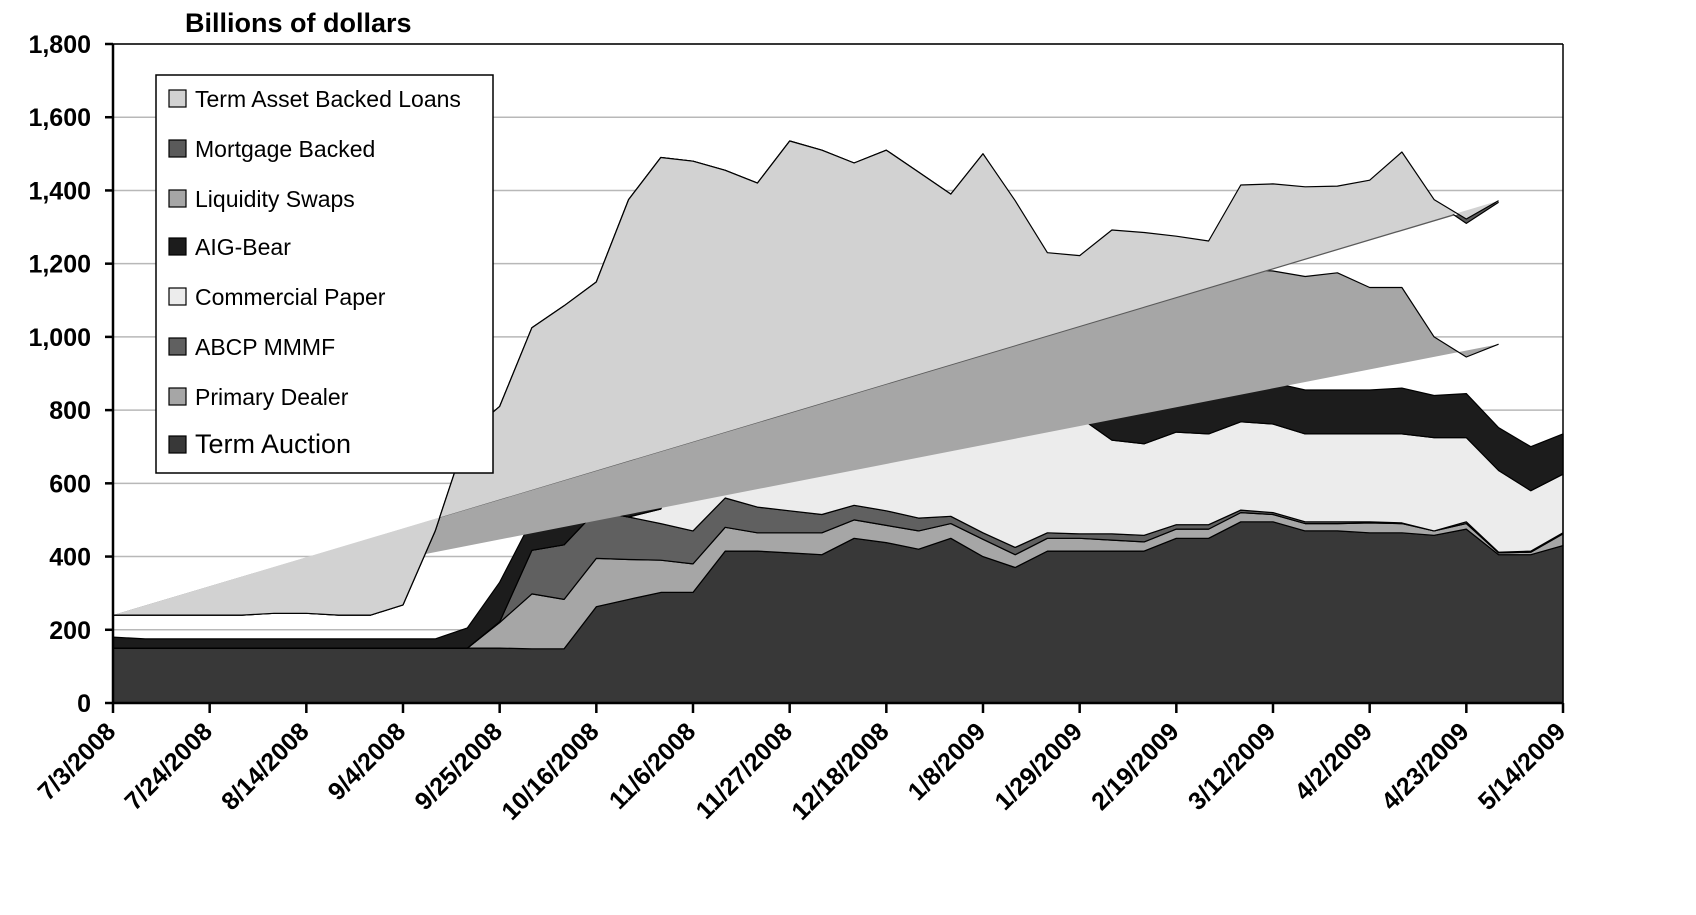 The height and width of the screenshot is (915, 1696). What do you see at coordinates (59, 45) in the screenshot?
I see `y-tick-label: 1,800` at bounding box center [59, 45].